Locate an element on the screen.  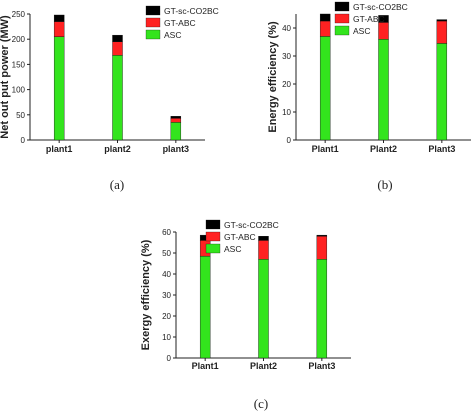
y-tick-label: 200 is located at coordinates (19, 39).